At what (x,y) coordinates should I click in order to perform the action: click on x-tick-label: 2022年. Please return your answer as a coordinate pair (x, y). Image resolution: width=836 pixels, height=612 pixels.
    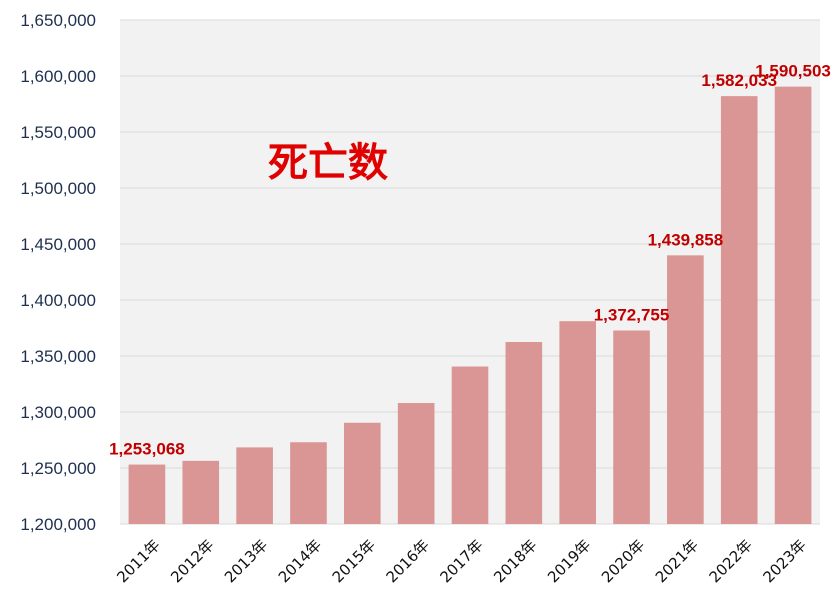
    Looking at the image, I should click on (731, 561).